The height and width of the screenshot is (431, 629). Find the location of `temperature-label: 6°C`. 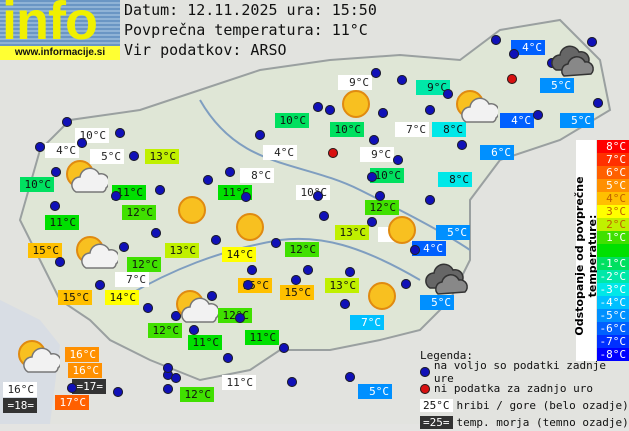

temperature-label: 6°C is located at coordinates (497, 152).